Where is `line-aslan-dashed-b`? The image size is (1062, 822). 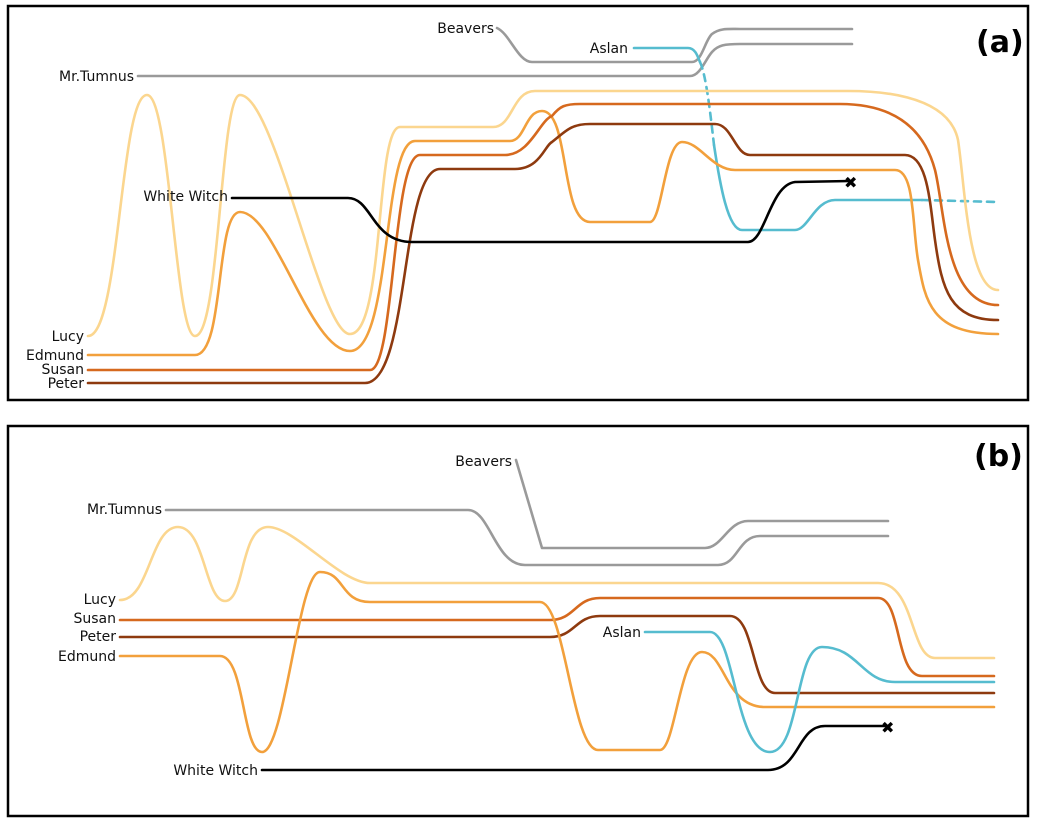 line-aslan-dashed-b is located at coordinates (960, 201).